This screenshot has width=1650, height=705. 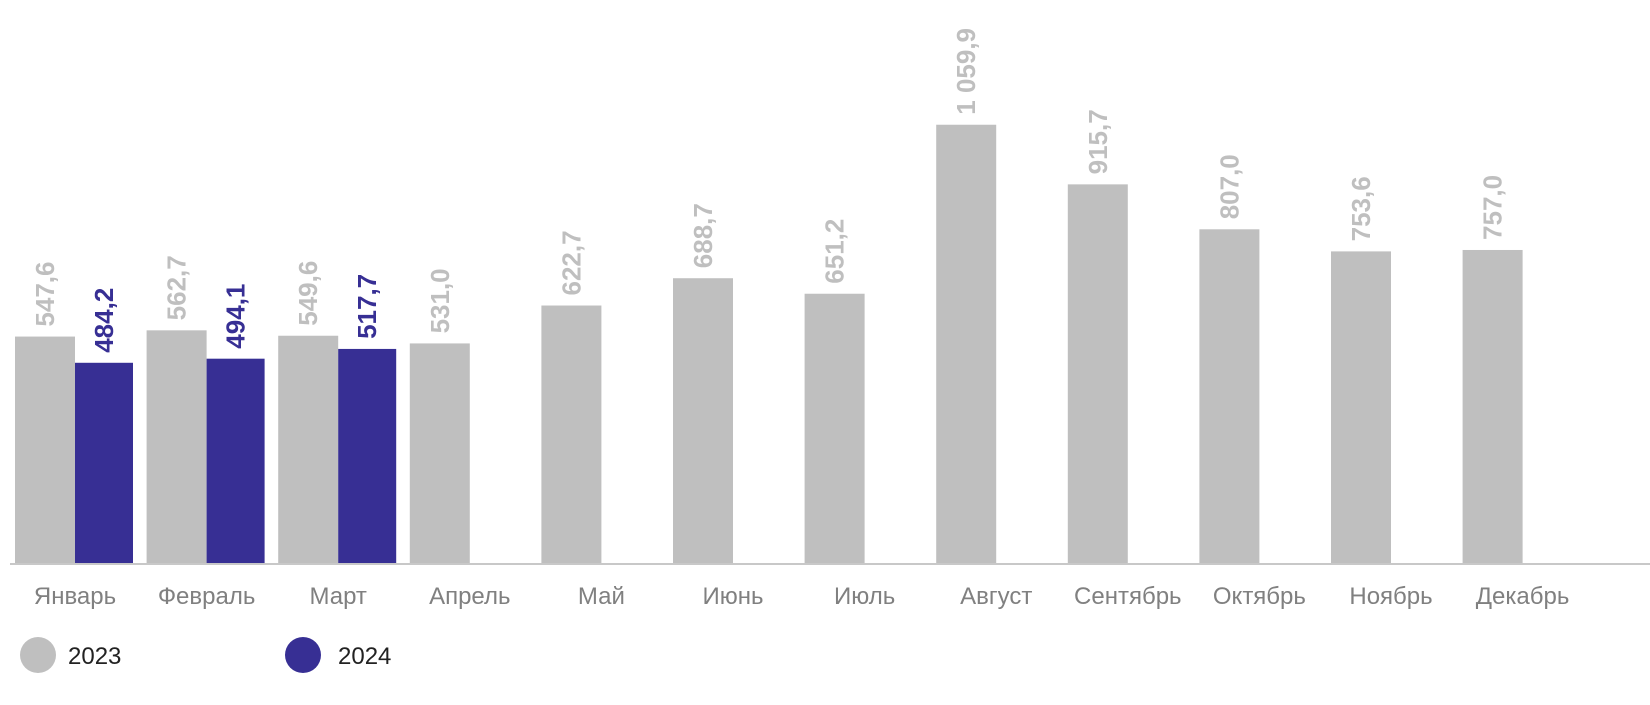 What do you see at coordinates (364, 656) in the screenshot?
I see `legend-label-2024: 2024` at bounding box center [364, 656].